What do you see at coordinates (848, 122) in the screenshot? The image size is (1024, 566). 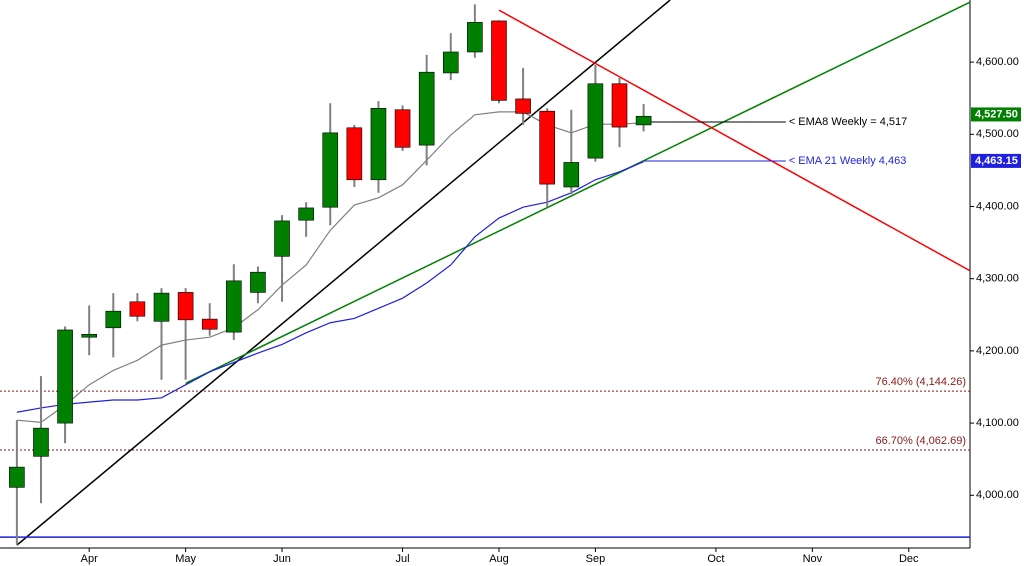 I see `ema-label: < EMA8 Weekly = 4,517` at bounding box center [848, 122].